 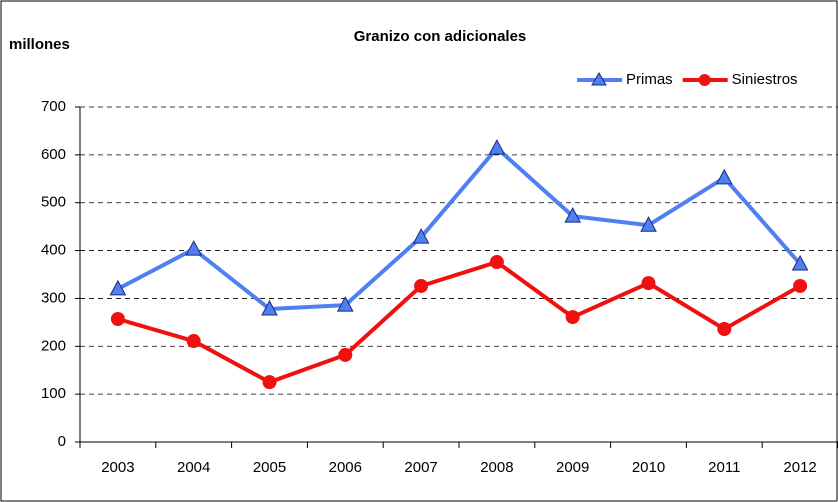 What do you see at coordinates (53, 154) in the screenshot?
I see `y-tick-label: 600` at bounding box center [53, 154].